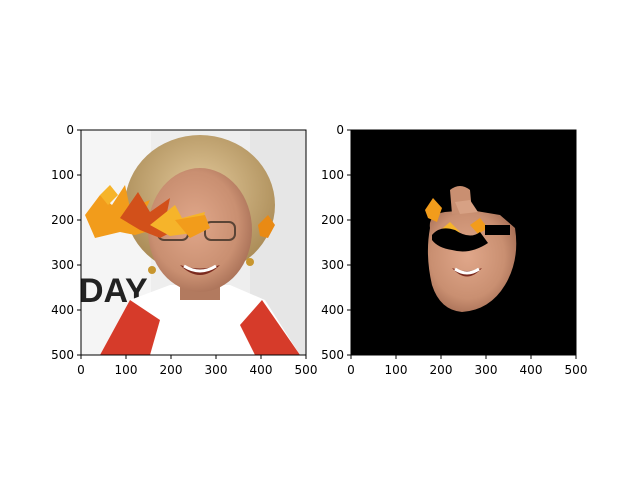  What do you see at coordinates (171, 370) in the screenshot?
I see `left-x-tick-label: 200` at bounding box center [171, 370].